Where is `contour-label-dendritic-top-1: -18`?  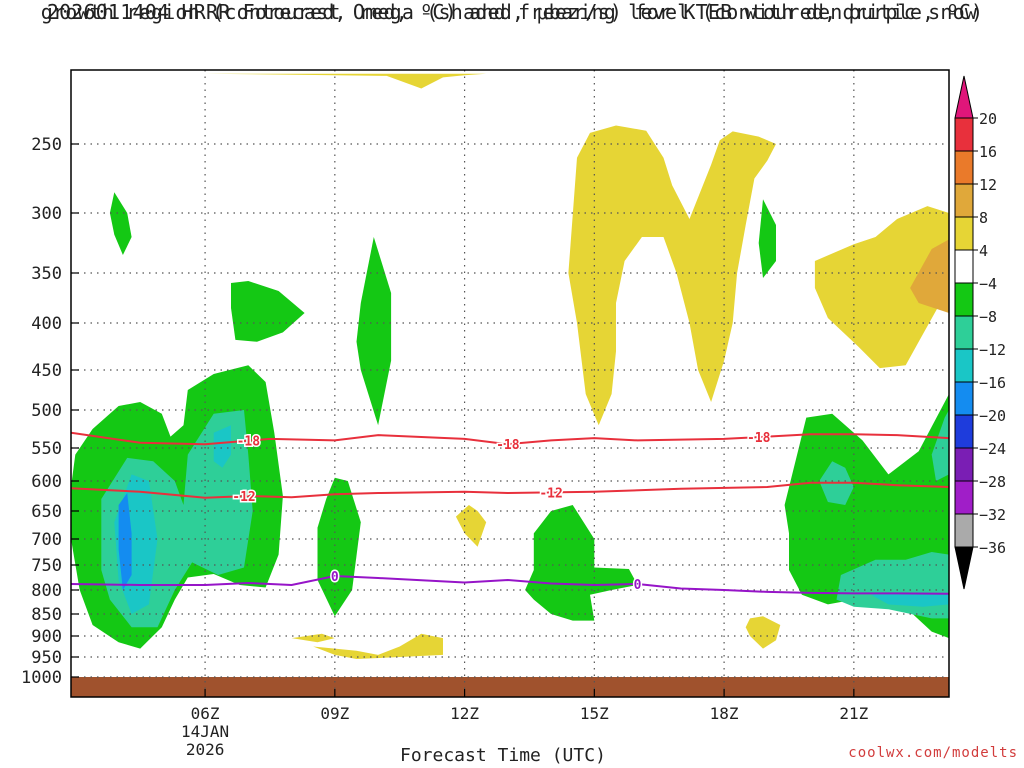 contour-label-dendritic-top-1: -18 is located at coordinates (508, 445).